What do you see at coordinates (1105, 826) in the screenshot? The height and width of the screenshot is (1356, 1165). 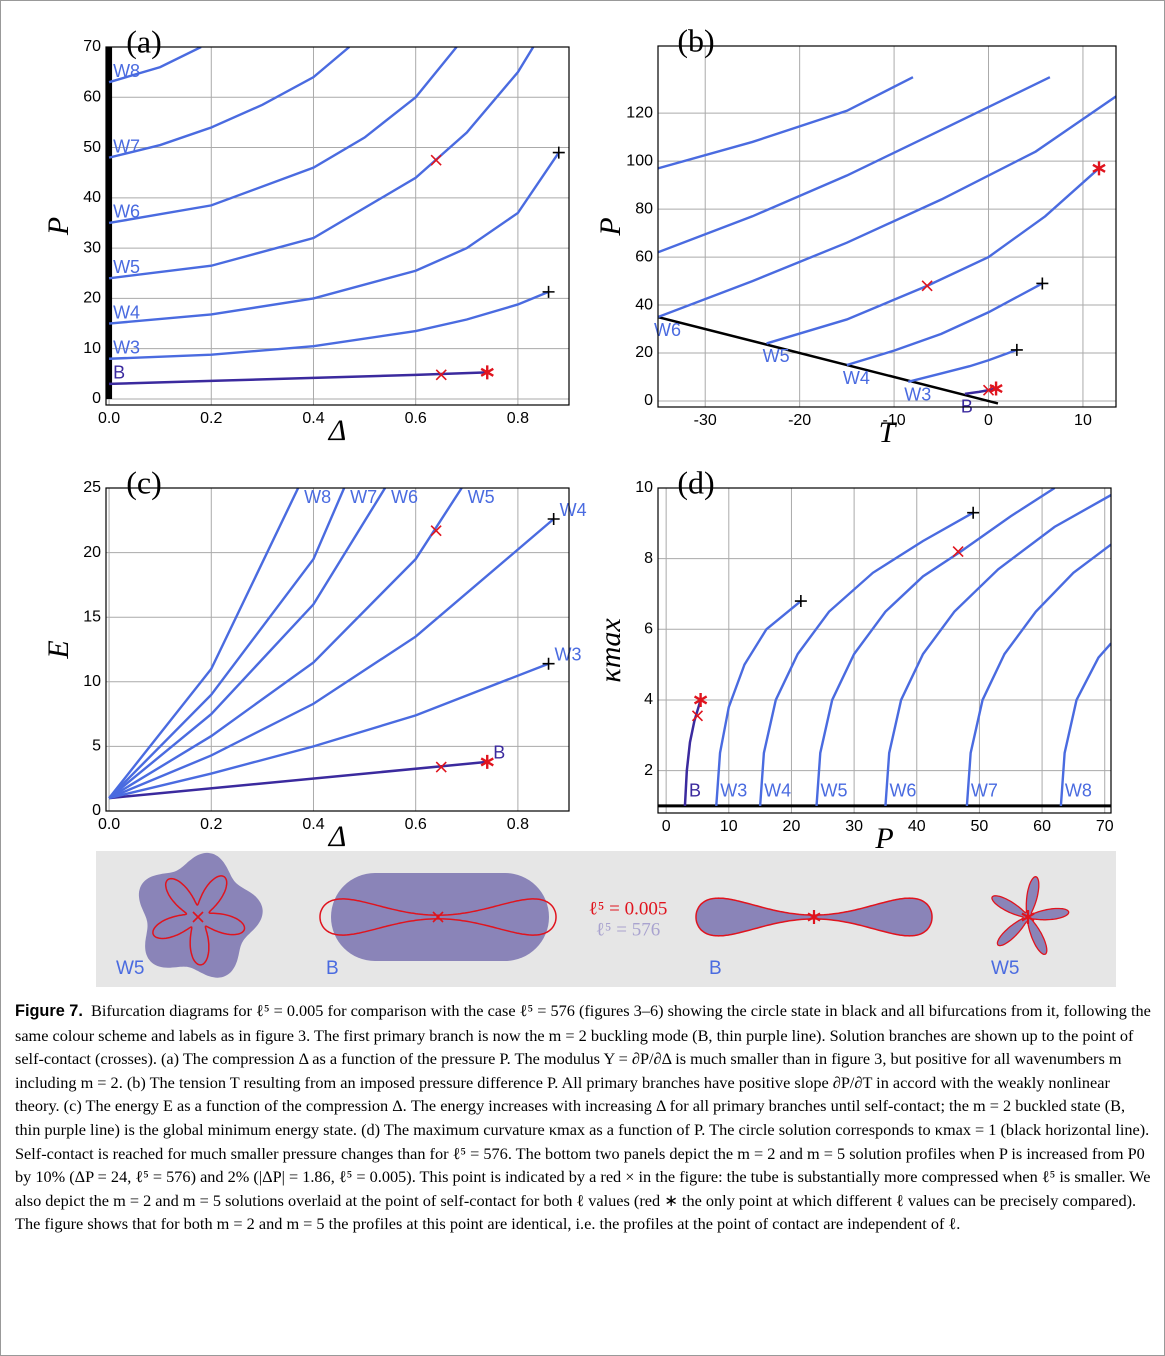 I see `x-tick-label: 70` at bounding box center [1105, 826].